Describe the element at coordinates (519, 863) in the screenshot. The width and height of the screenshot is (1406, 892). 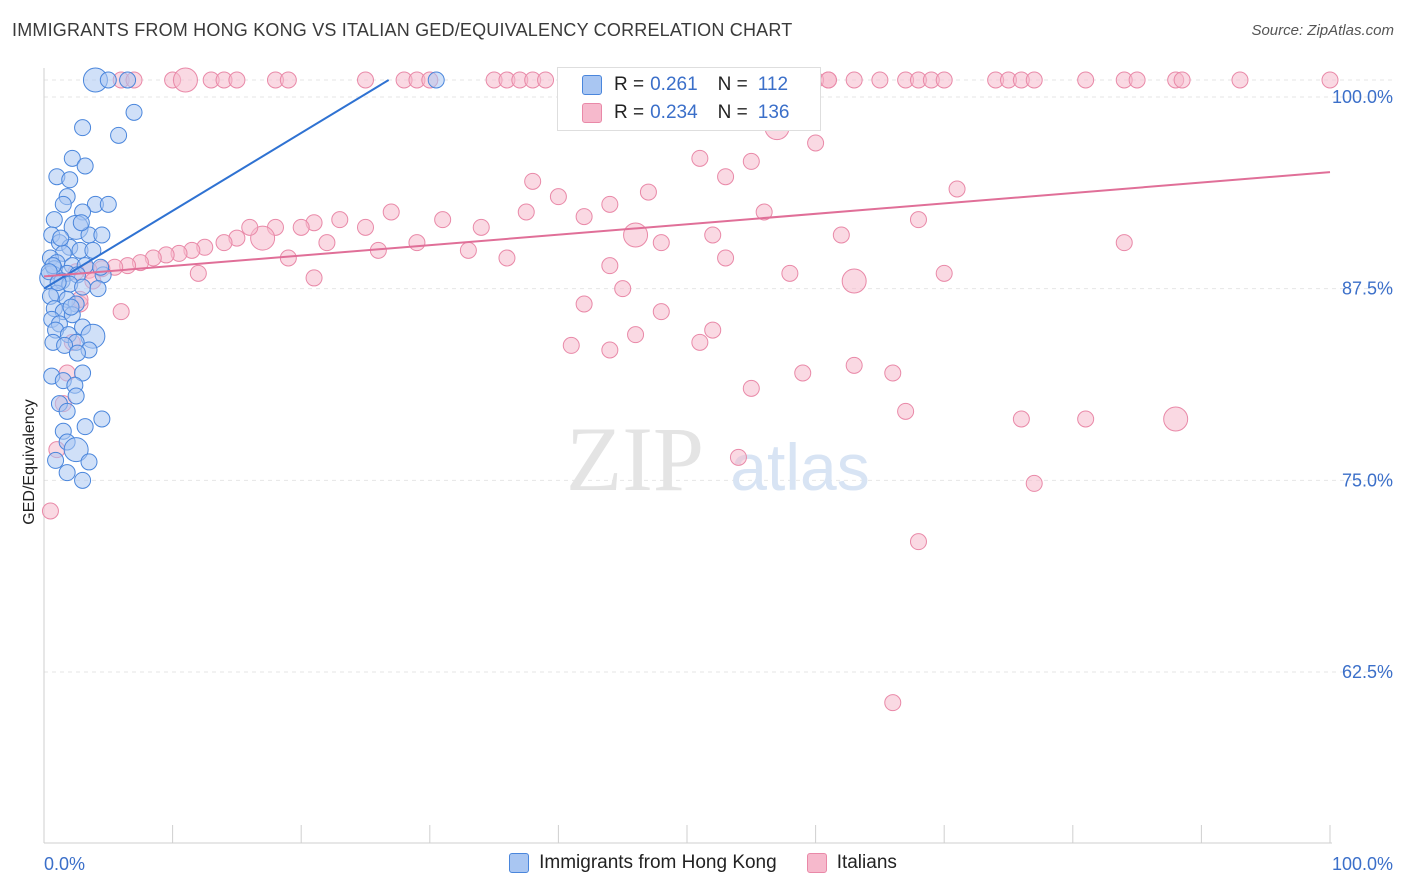
I see `hong-kong-swatch` at that location.